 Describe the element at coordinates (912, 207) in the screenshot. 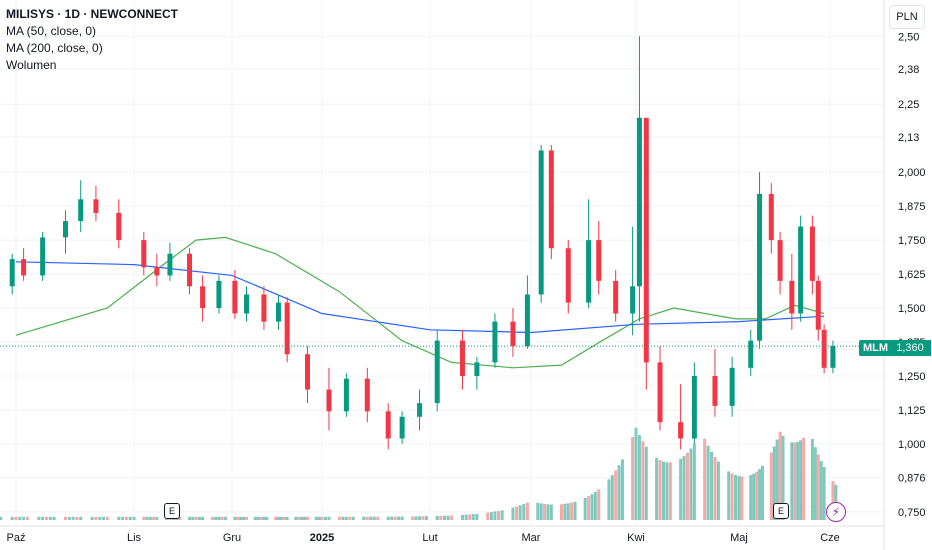

I see `y-tick-label: 1,875` at that location.